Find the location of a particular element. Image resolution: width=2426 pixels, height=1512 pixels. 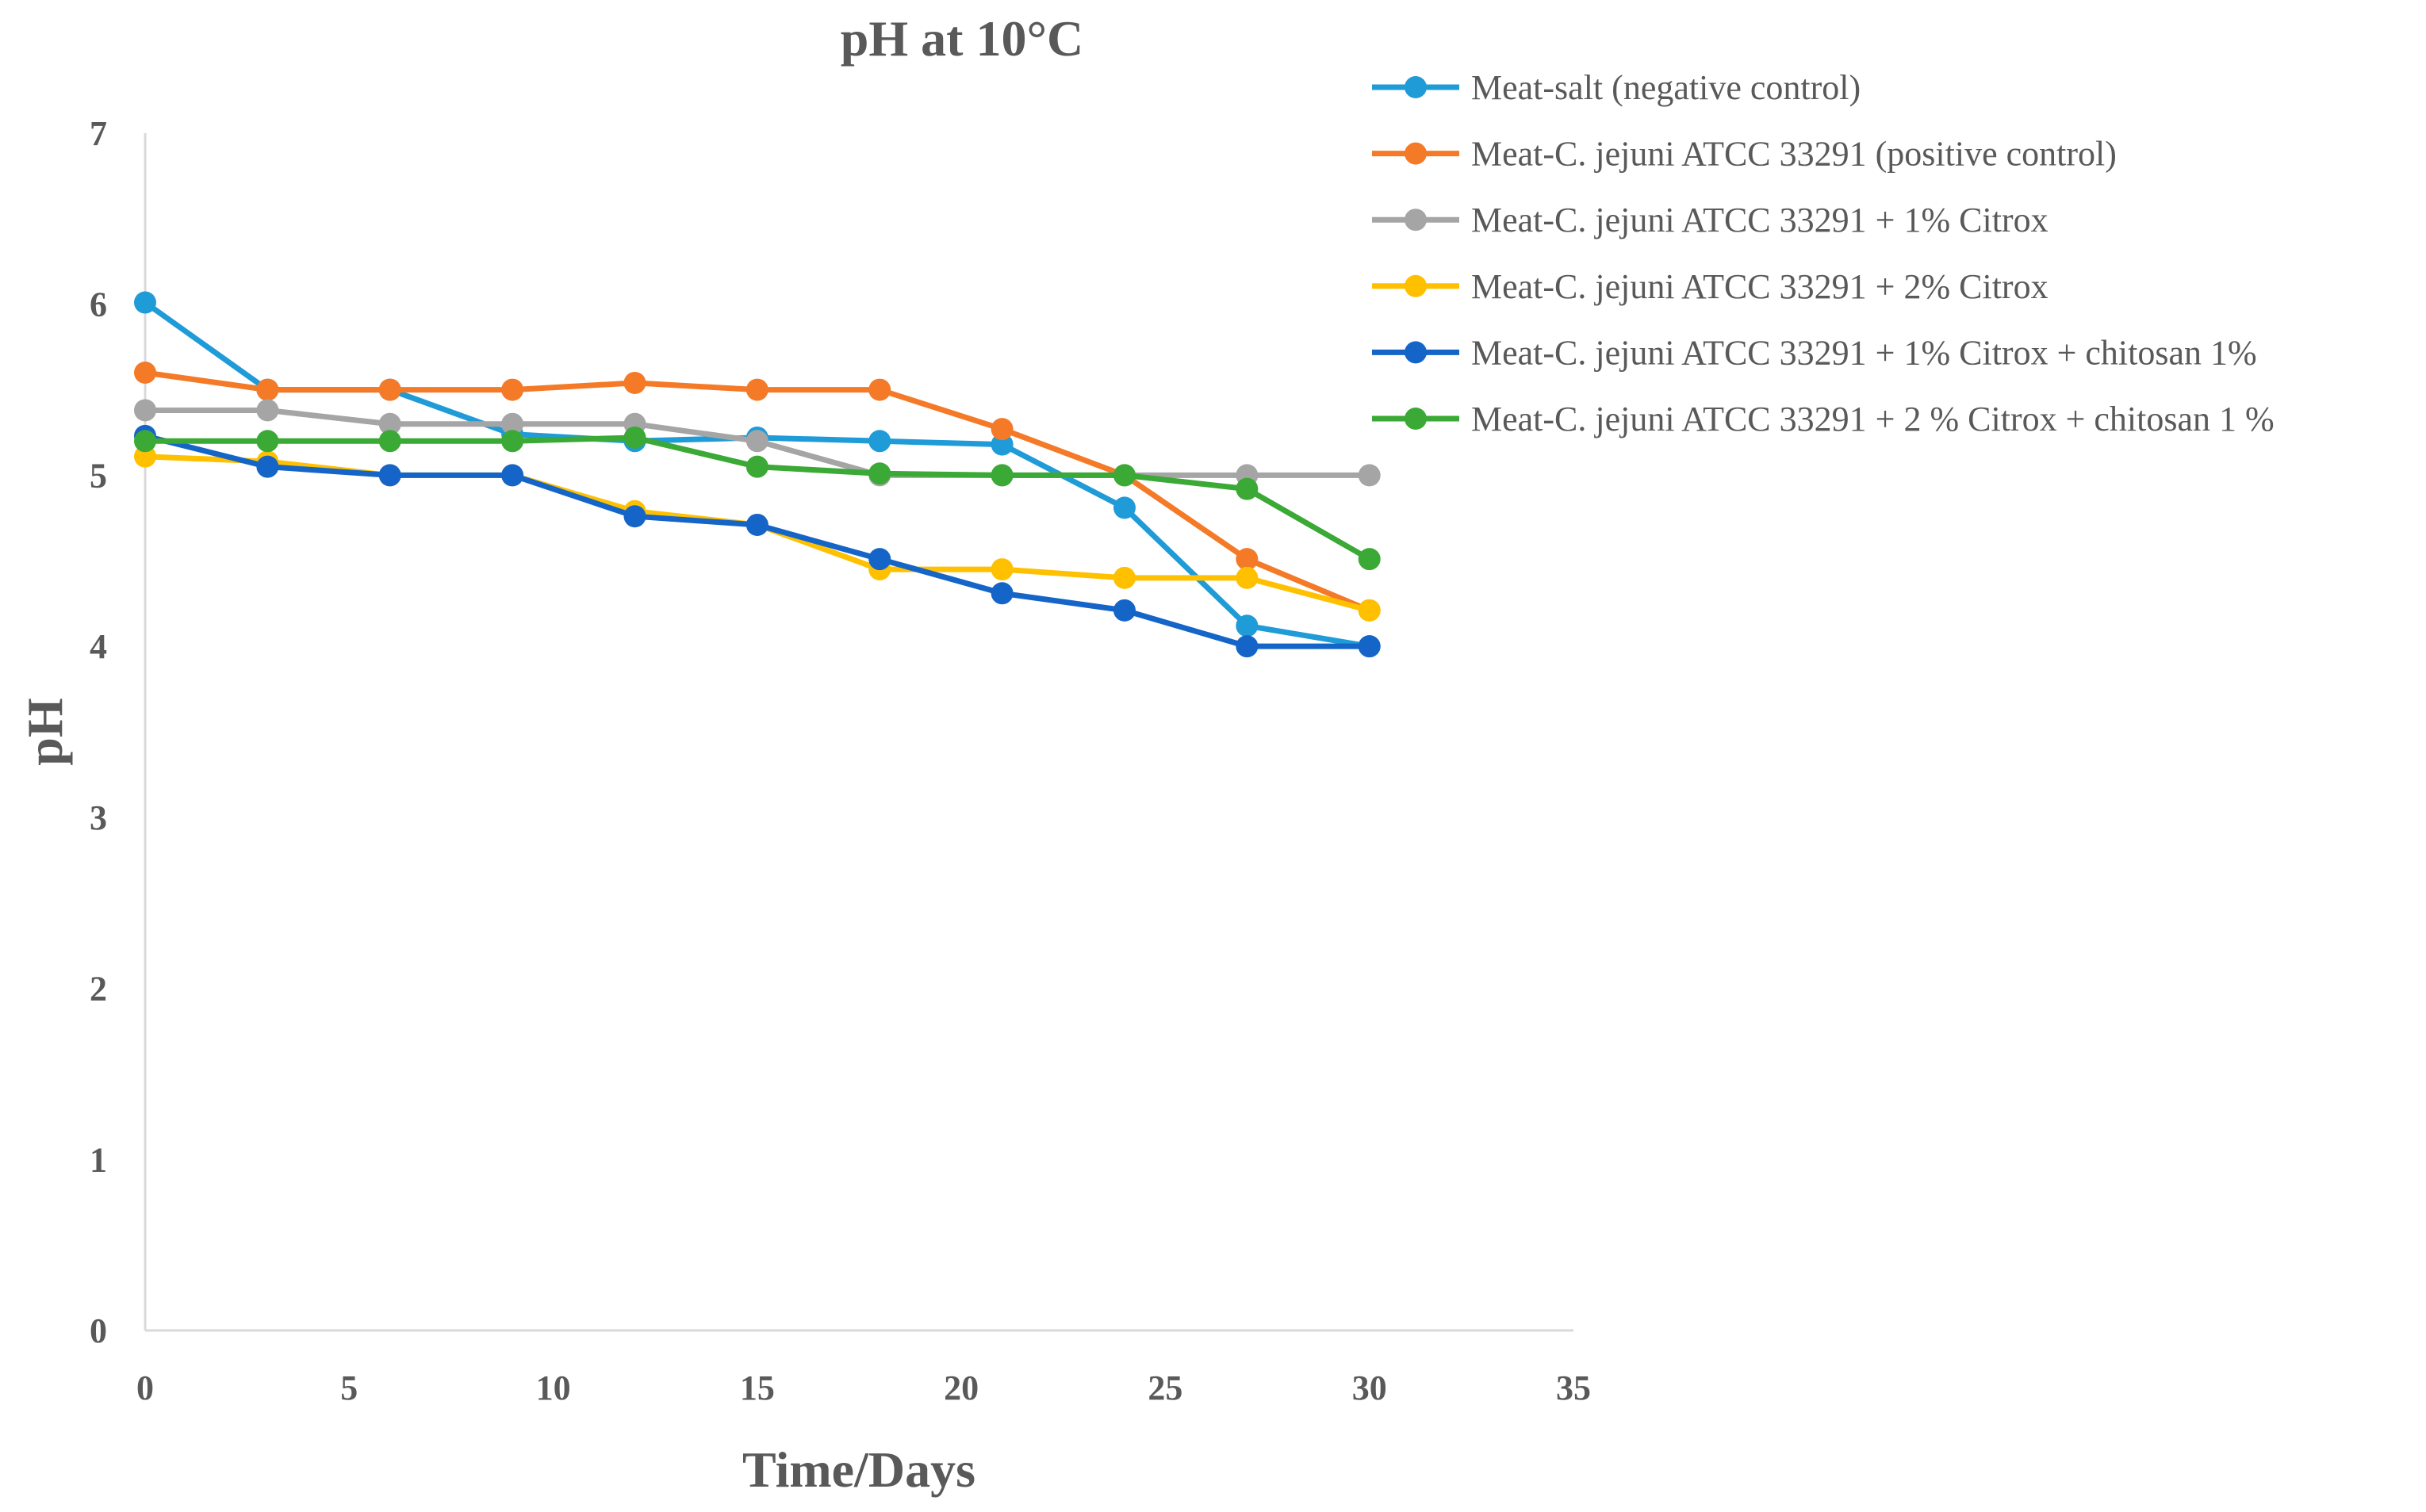

x-tick-label: 30 is located at coordinates (1369, 1387).